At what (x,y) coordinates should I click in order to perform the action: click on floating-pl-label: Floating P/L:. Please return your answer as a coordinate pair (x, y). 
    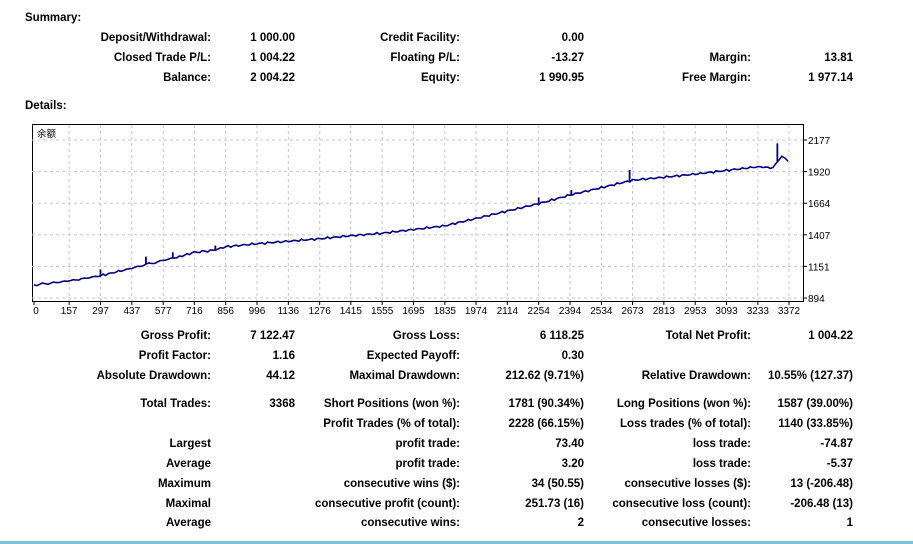
    Looking at the image, I should click on (425, 58).